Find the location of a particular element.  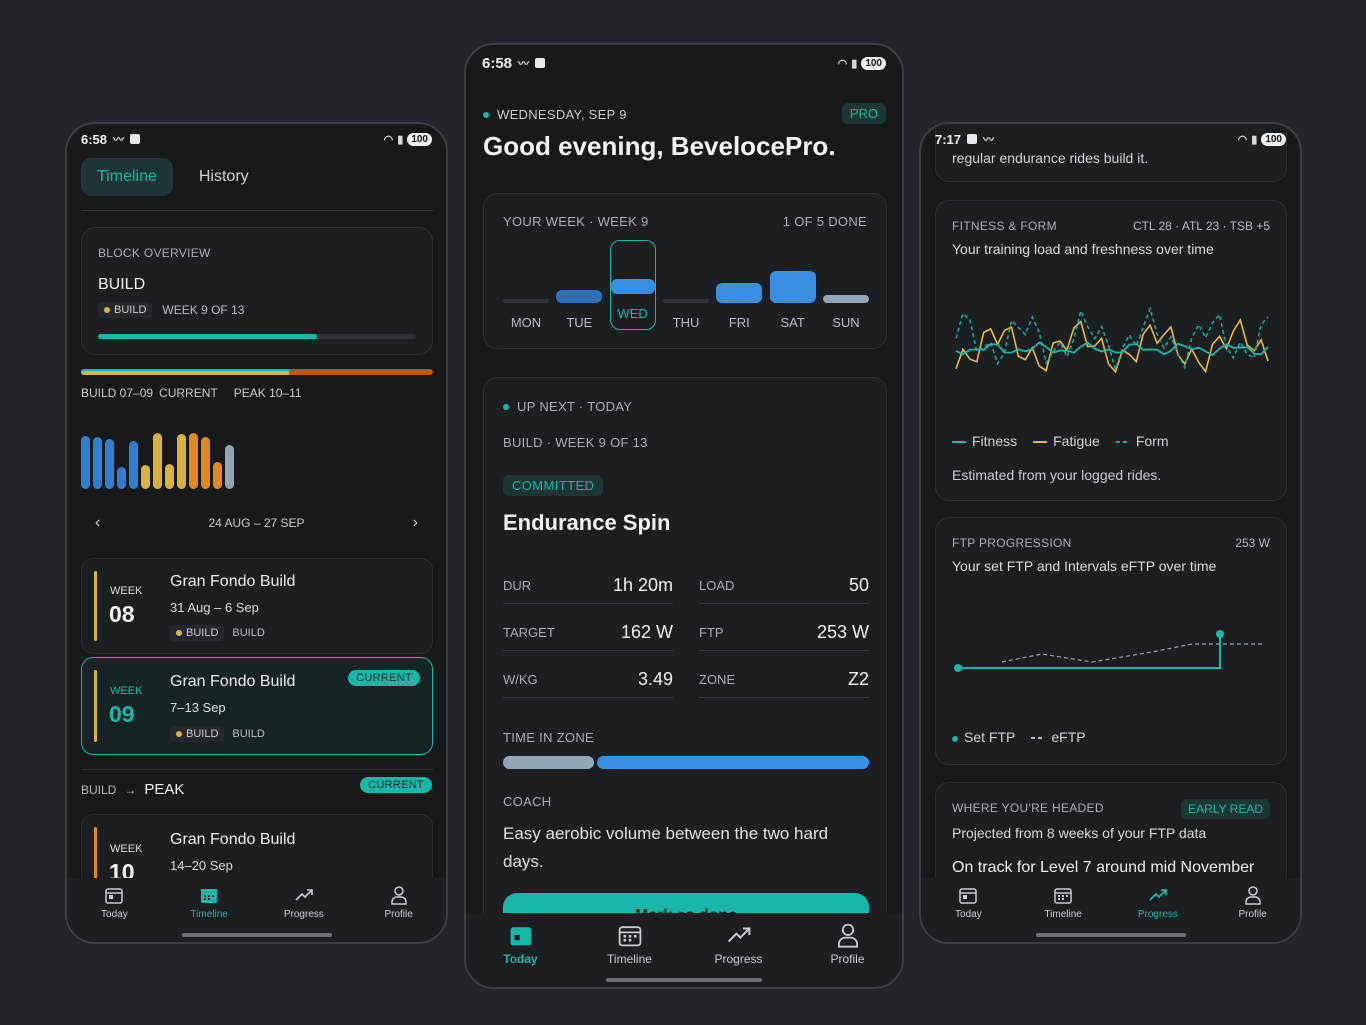

ftp-value: 253 W is located at coordinates (1252, 543).